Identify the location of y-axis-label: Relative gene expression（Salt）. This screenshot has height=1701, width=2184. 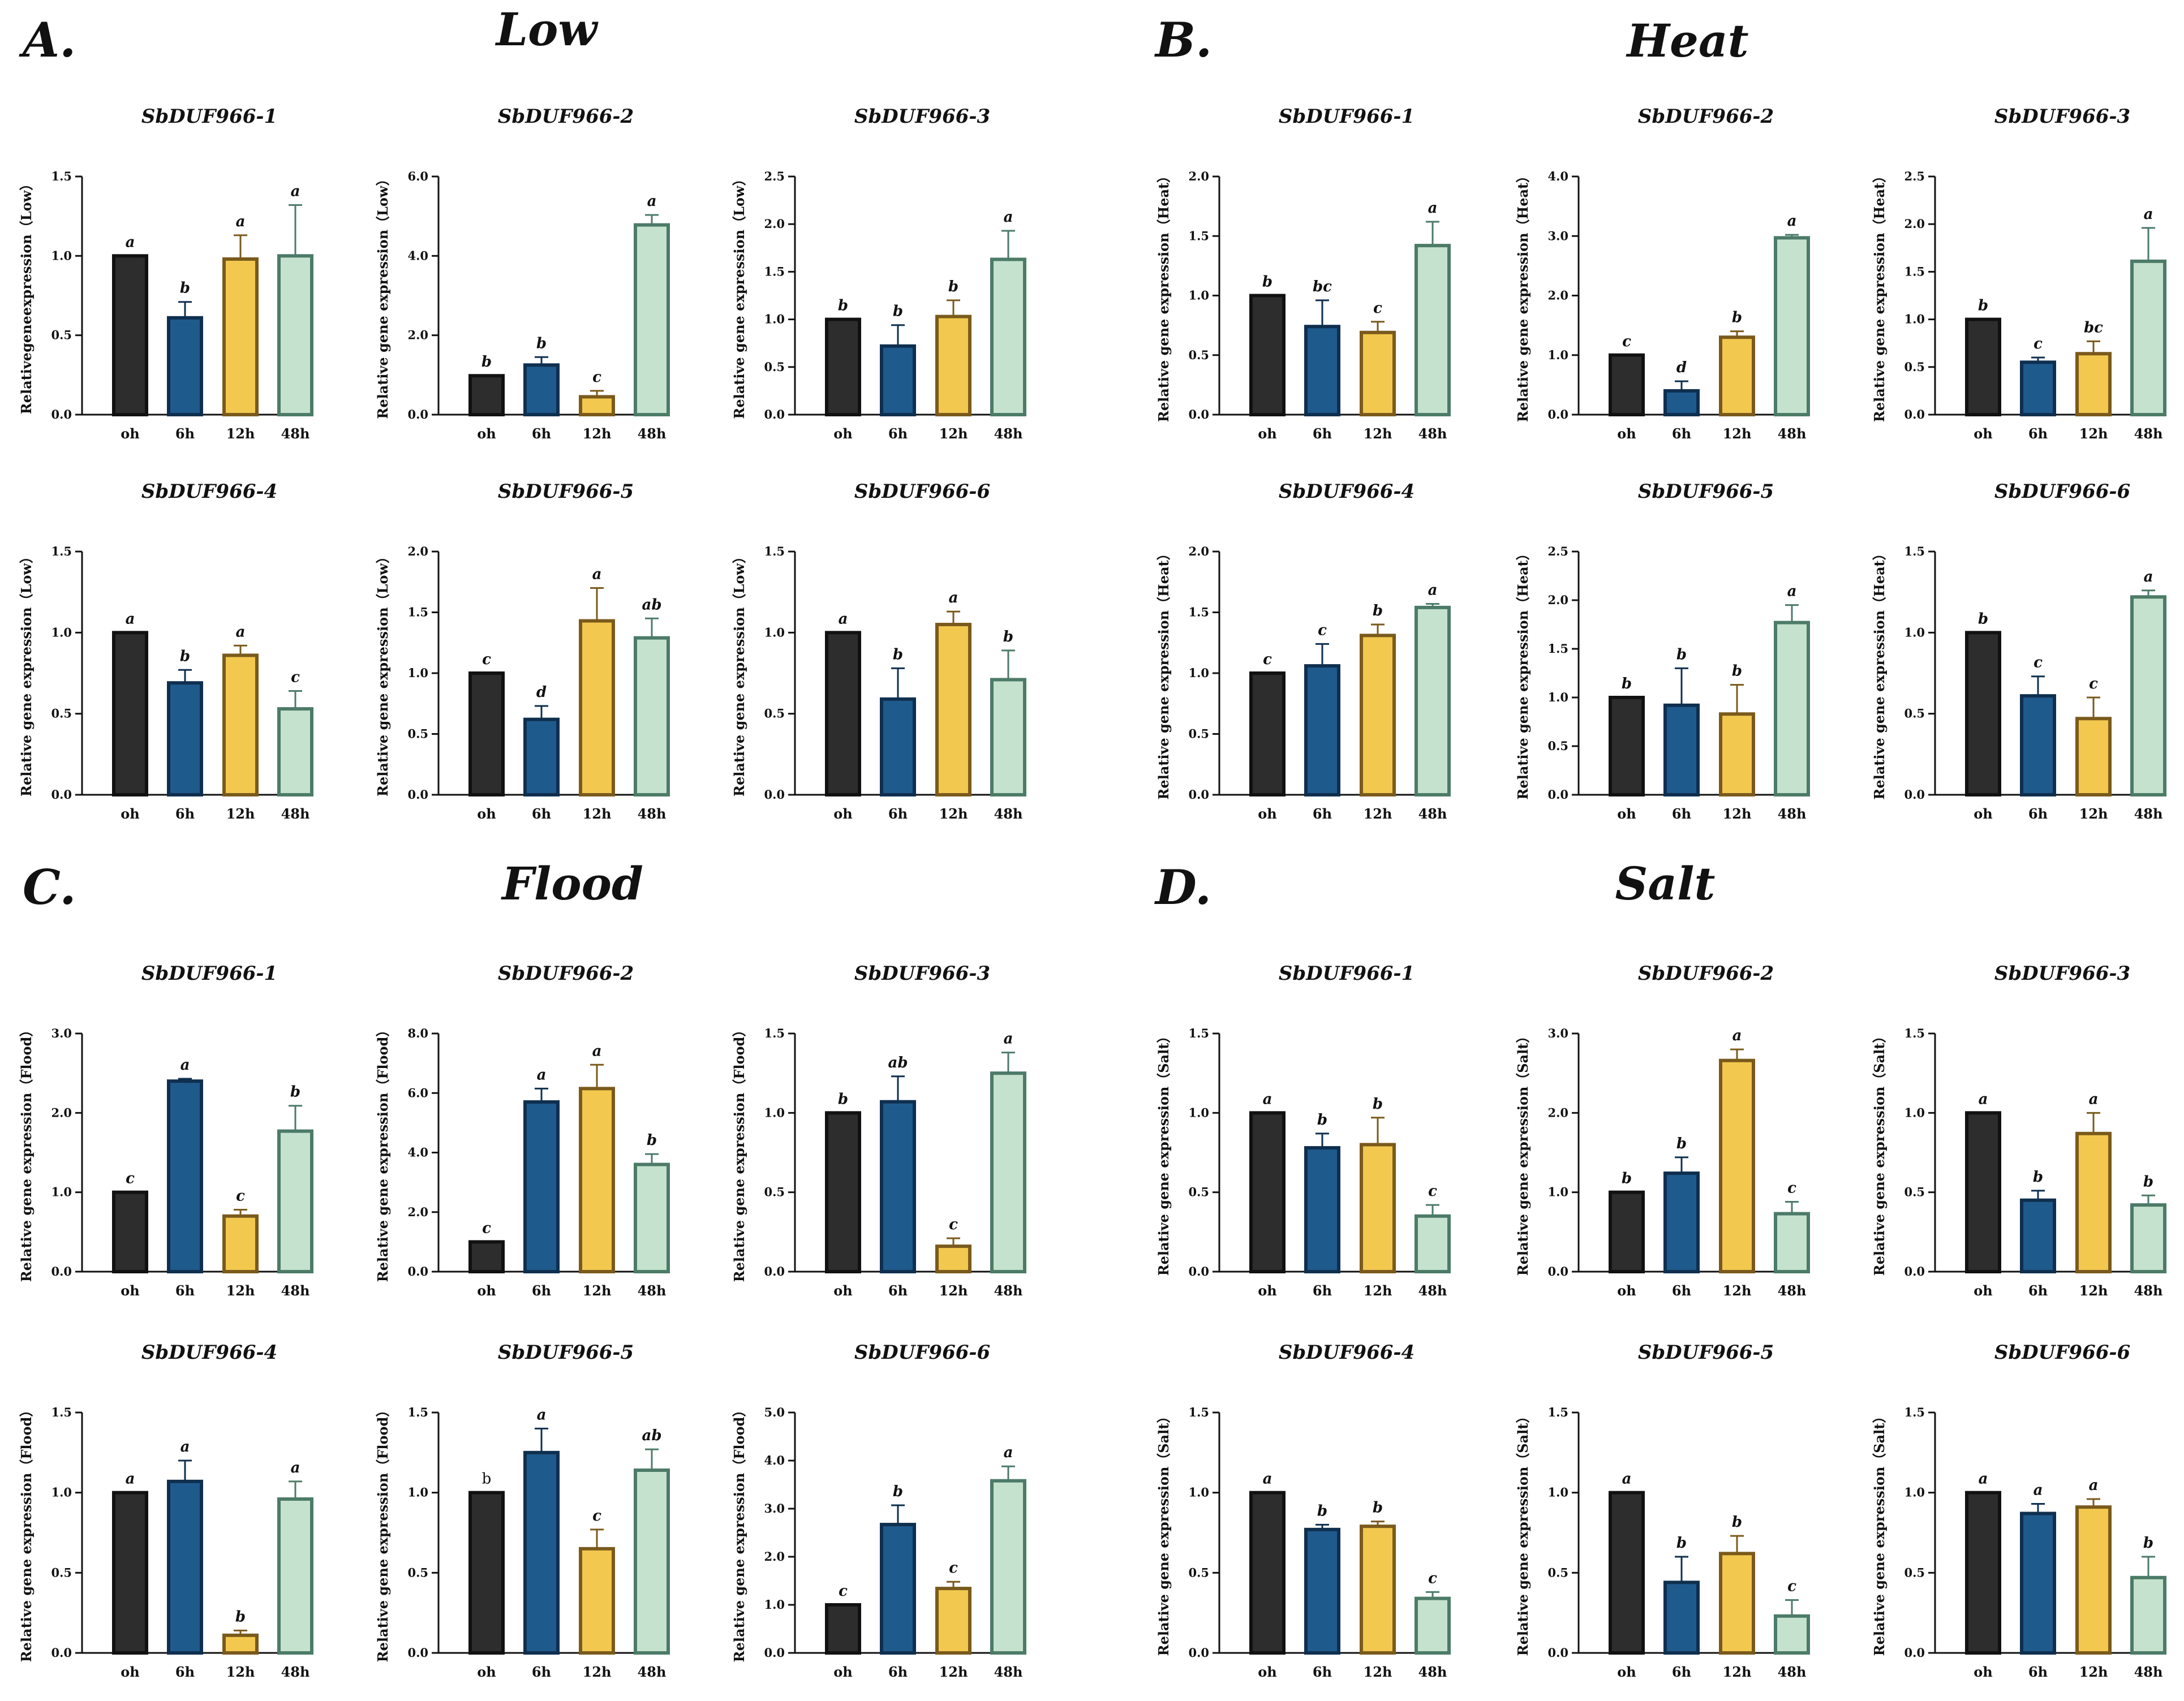
(1163, 1153).